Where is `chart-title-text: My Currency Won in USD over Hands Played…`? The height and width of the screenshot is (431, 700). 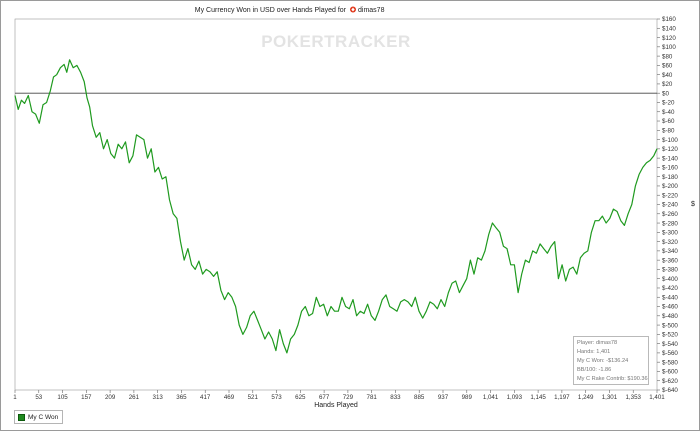
chart-title-text: My Currency Won in USD over Hands Played… is located at coordinates (271, 10).